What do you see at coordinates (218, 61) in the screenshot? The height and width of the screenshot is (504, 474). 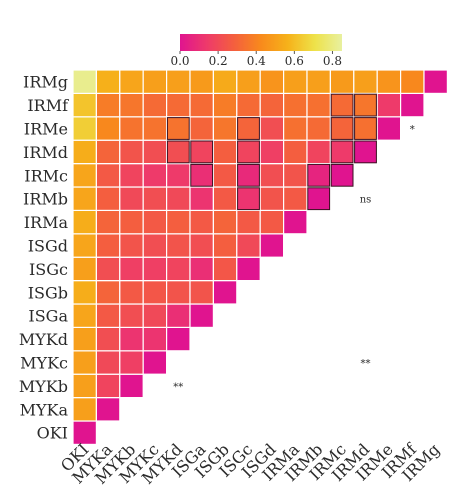 I see `legend-tick-label: 0.2` at bounding box center [218, 61].